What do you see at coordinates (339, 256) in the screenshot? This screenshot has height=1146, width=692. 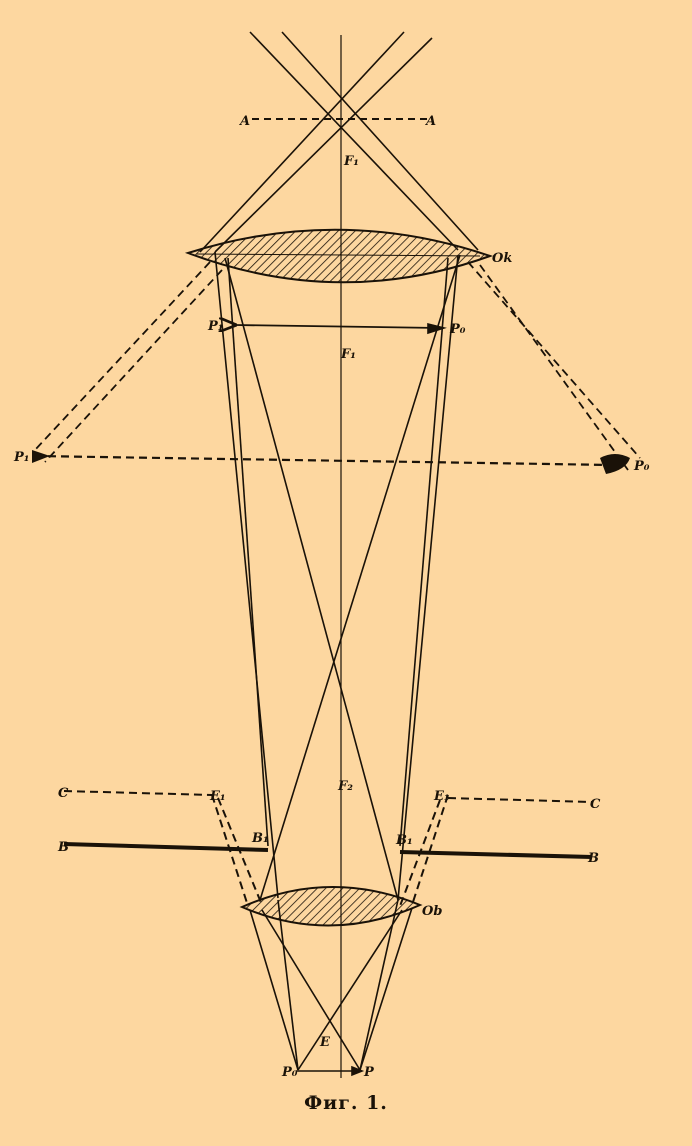 I see `ocular-lens` at bounding box center [339, 256].